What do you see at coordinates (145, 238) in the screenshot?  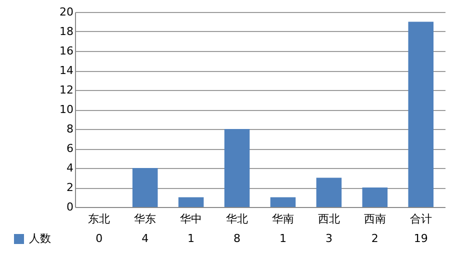 I see `data-label: 4` at bounding box center [145, 238].